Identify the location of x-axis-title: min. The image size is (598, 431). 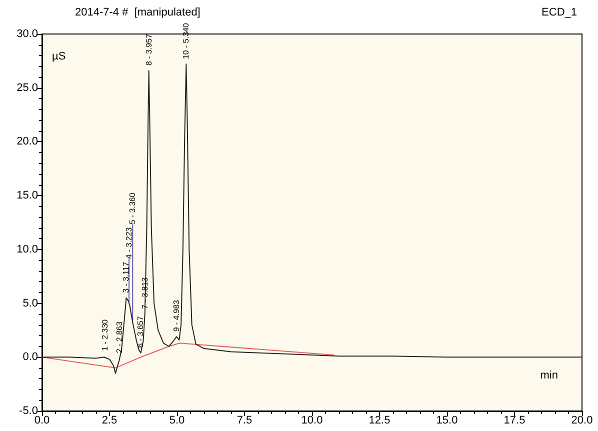
(549, 376).